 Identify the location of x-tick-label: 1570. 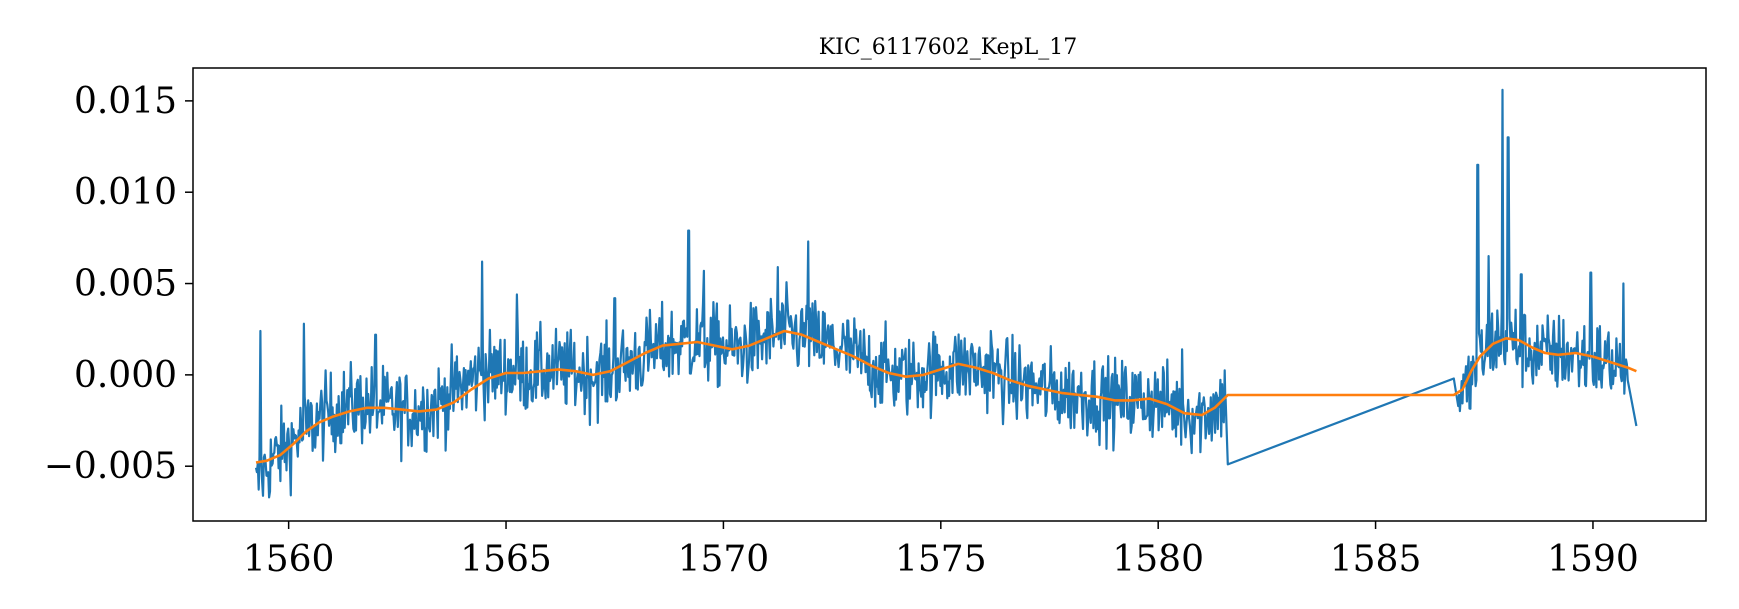
(724, 559).